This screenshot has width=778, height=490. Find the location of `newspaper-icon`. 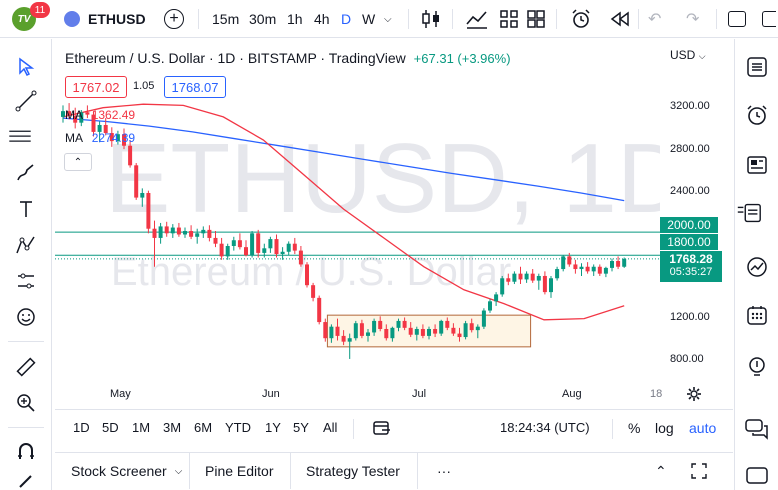

newspaper-icon is located at coordinates (757, 165).